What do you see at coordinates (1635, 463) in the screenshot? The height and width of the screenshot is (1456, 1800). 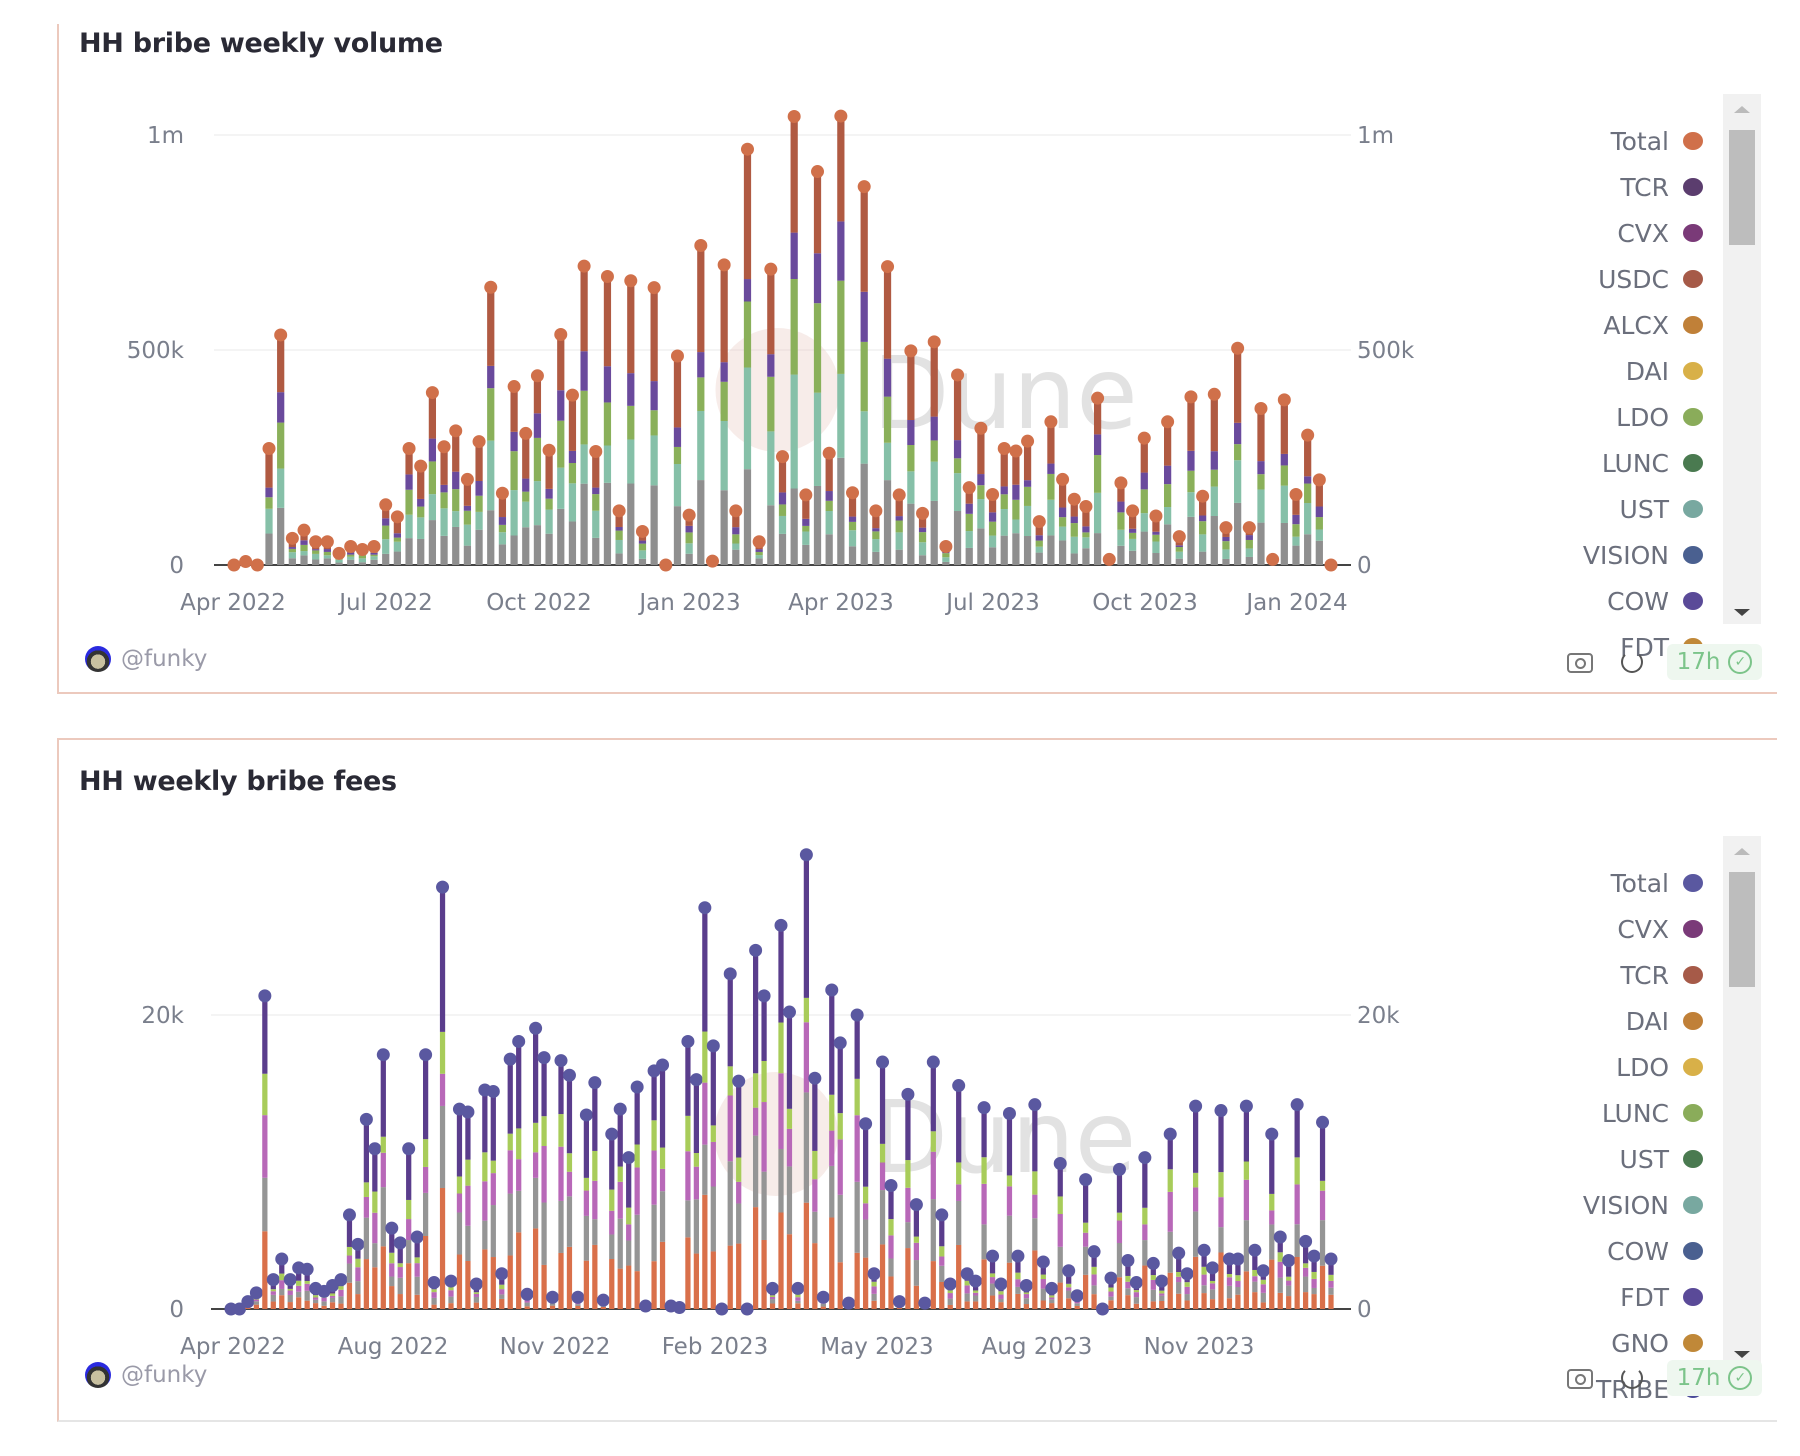 I see `legend-label: LUNC` at bounding box center [1635, 463].